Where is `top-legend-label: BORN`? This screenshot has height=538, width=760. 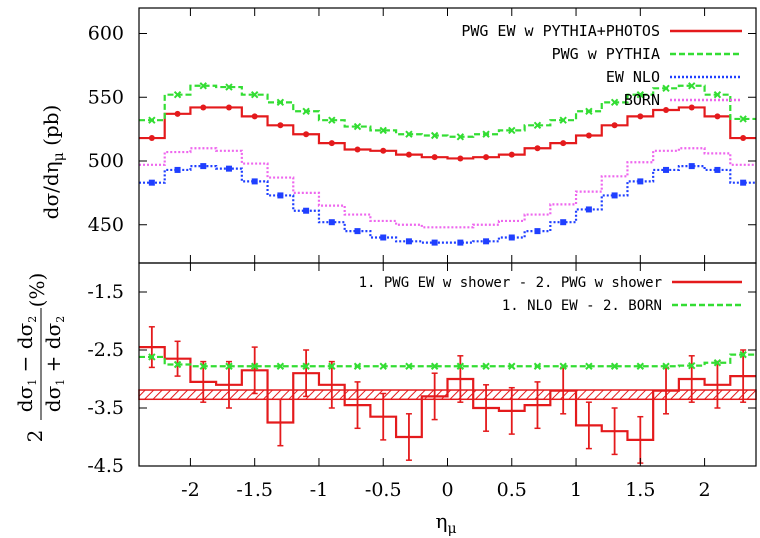 top-legend-label: BORN is located at coordinates (642, 100).